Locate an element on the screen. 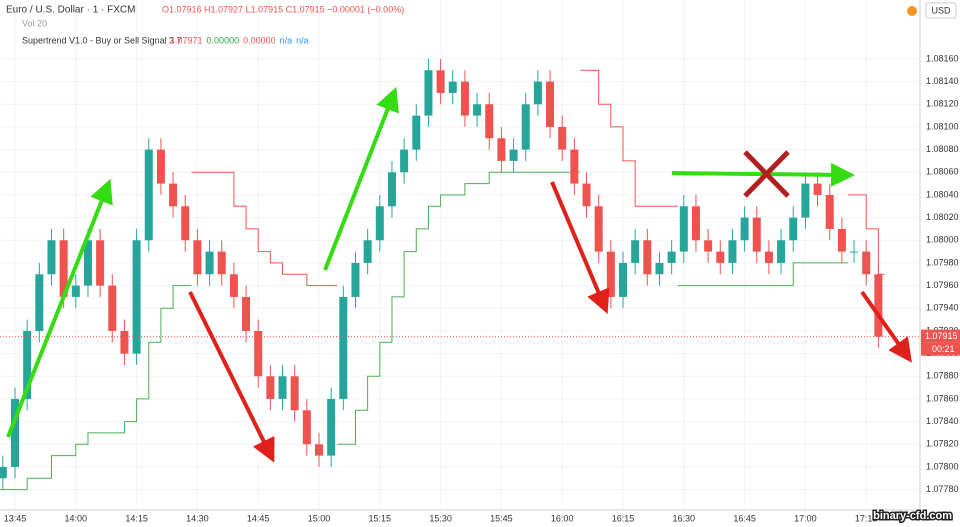  cross is located at coordinates (766, 174).